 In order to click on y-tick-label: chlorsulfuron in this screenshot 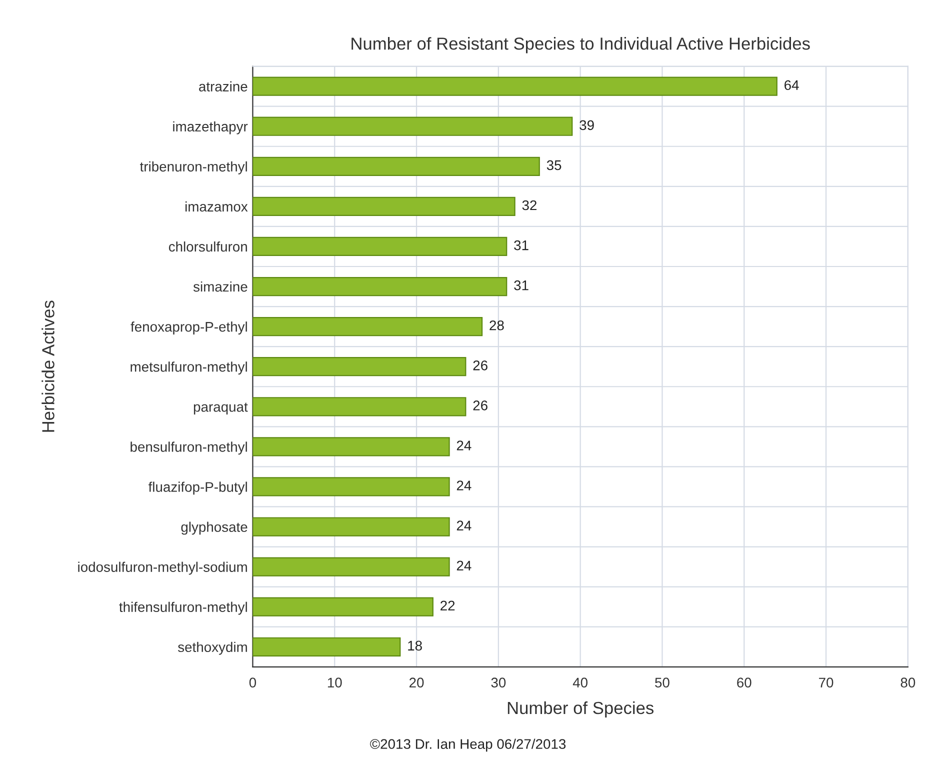, I will do `click(207, 246)`.